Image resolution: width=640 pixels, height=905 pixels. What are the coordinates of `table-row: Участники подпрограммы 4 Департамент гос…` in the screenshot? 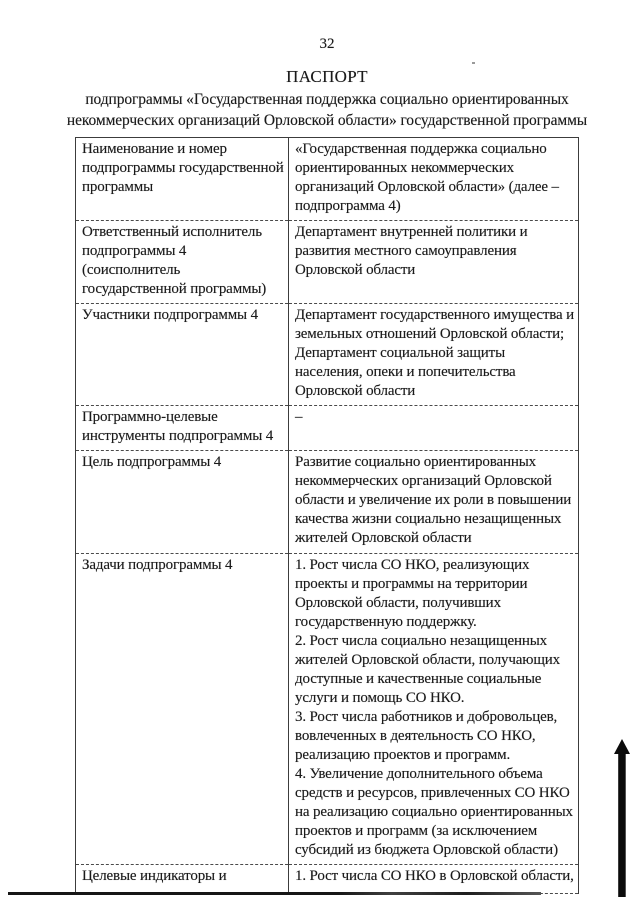 It's located at (327, 354).